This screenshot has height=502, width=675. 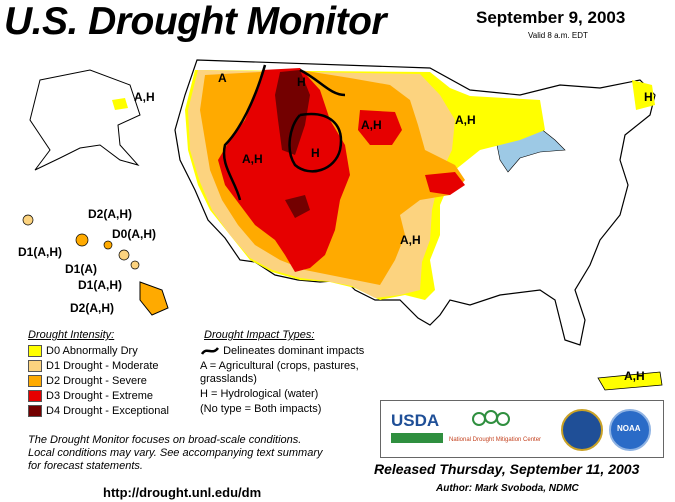 I want to click on impact-types-title: Drought Impact Types:, so click(x=259, y=335).